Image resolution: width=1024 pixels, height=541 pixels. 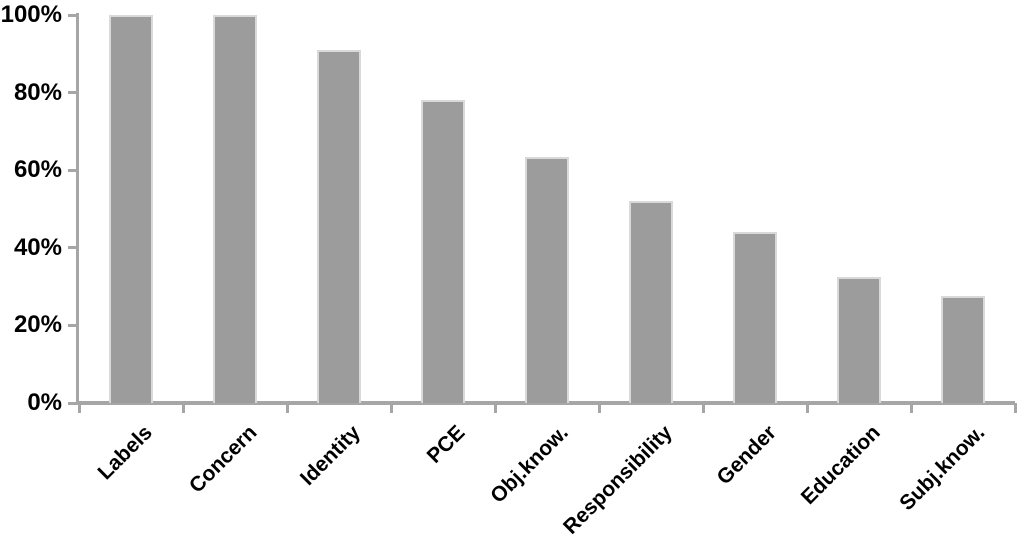 I want to click on x-category-label-labels: Labels, so click(x=125, y=453).